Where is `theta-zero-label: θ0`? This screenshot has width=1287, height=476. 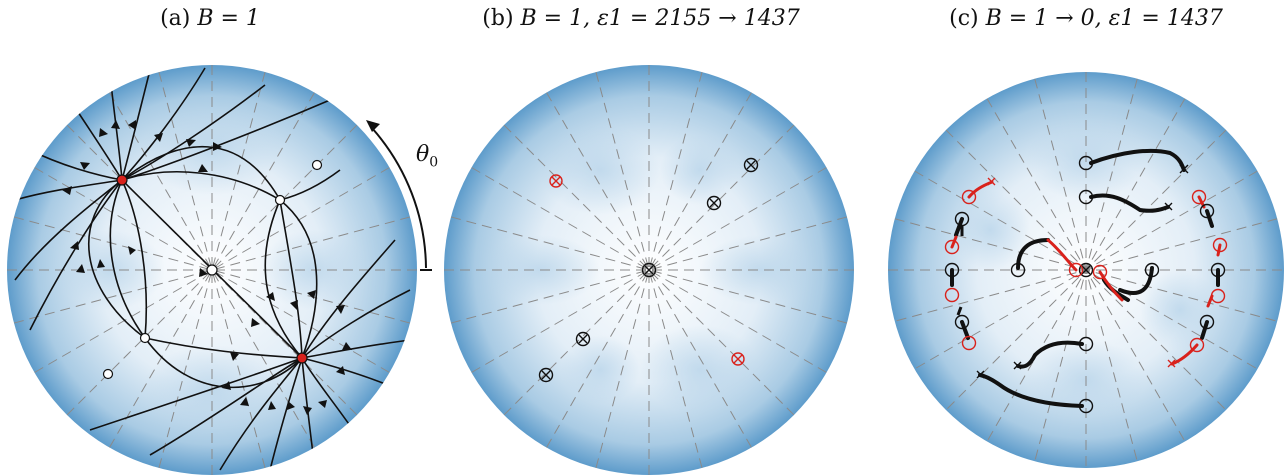
theta-zero-label: θ0 is located at coordinates (427, 156).